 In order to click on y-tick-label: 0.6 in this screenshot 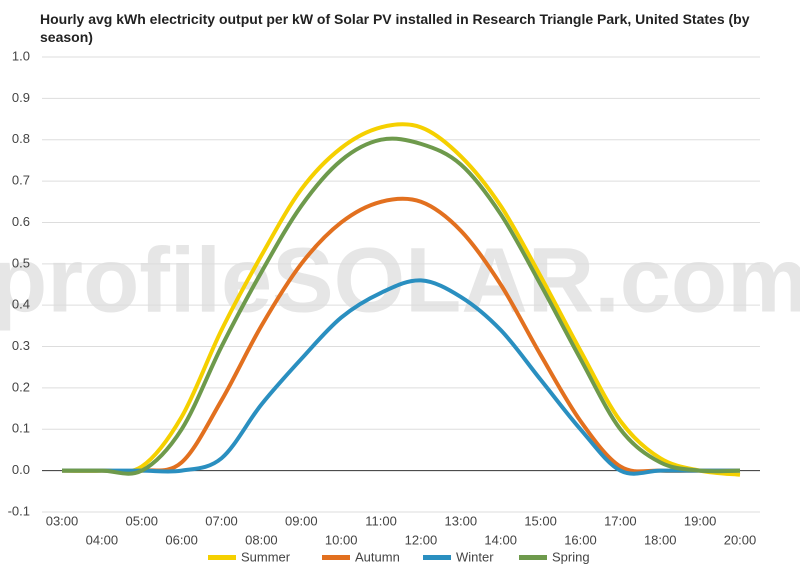, I will do `click(21, 221)`.